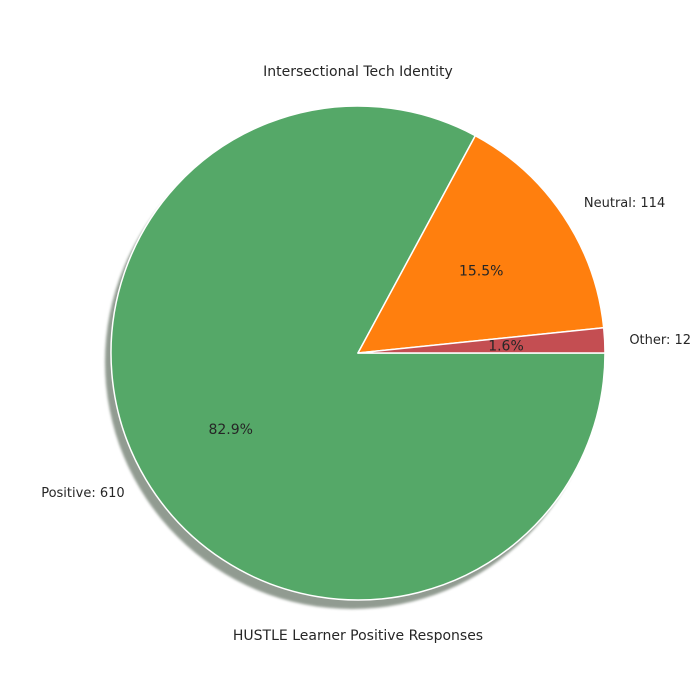 The image size is (700, 700). I want to click on slice-percent-1: 82.9%, so click(230, 430).